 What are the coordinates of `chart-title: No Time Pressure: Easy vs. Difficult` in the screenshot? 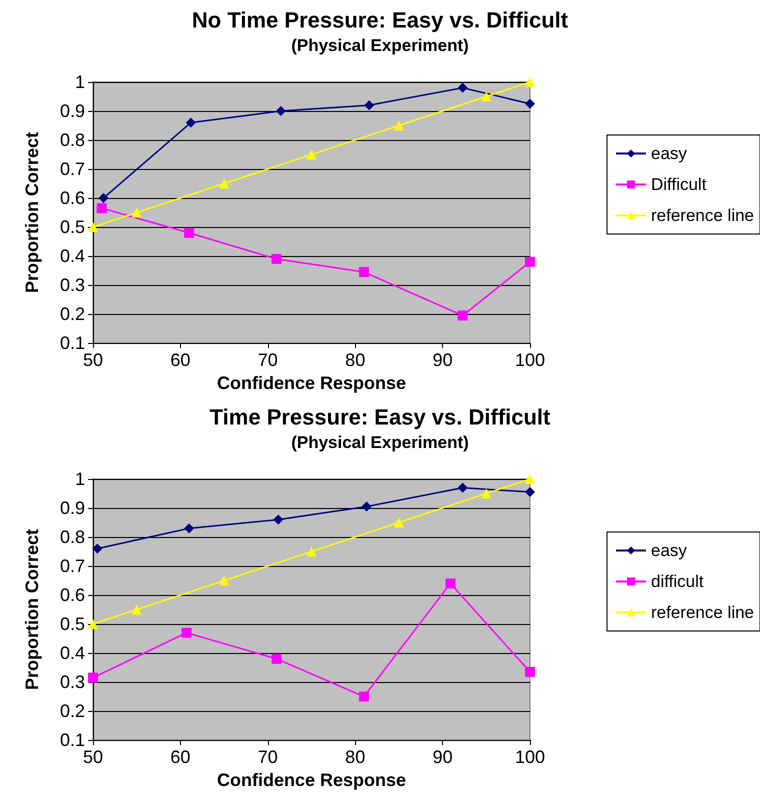 It's located at (380, 20).